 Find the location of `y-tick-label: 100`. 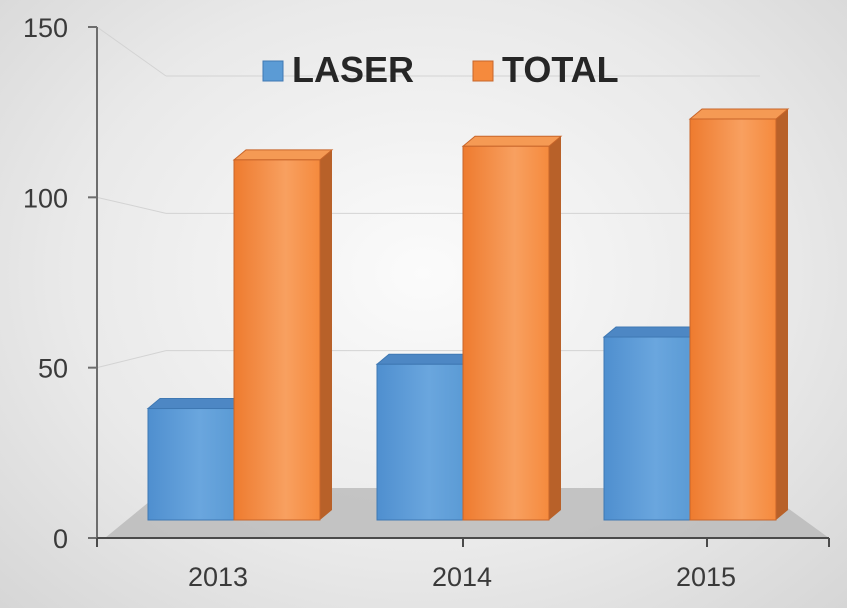

y-tick-label: 100 is located at coordinates (45, 198).